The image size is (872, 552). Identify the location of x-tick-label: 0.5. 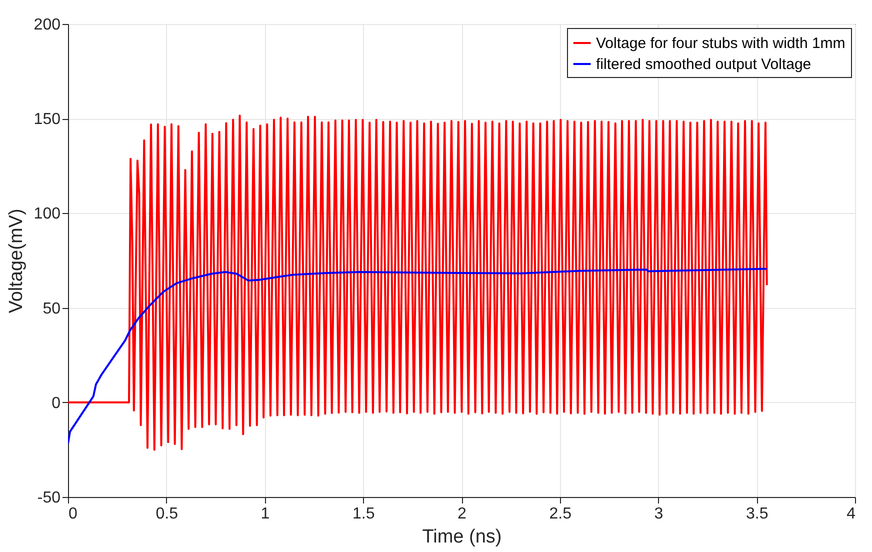
(167, 514).